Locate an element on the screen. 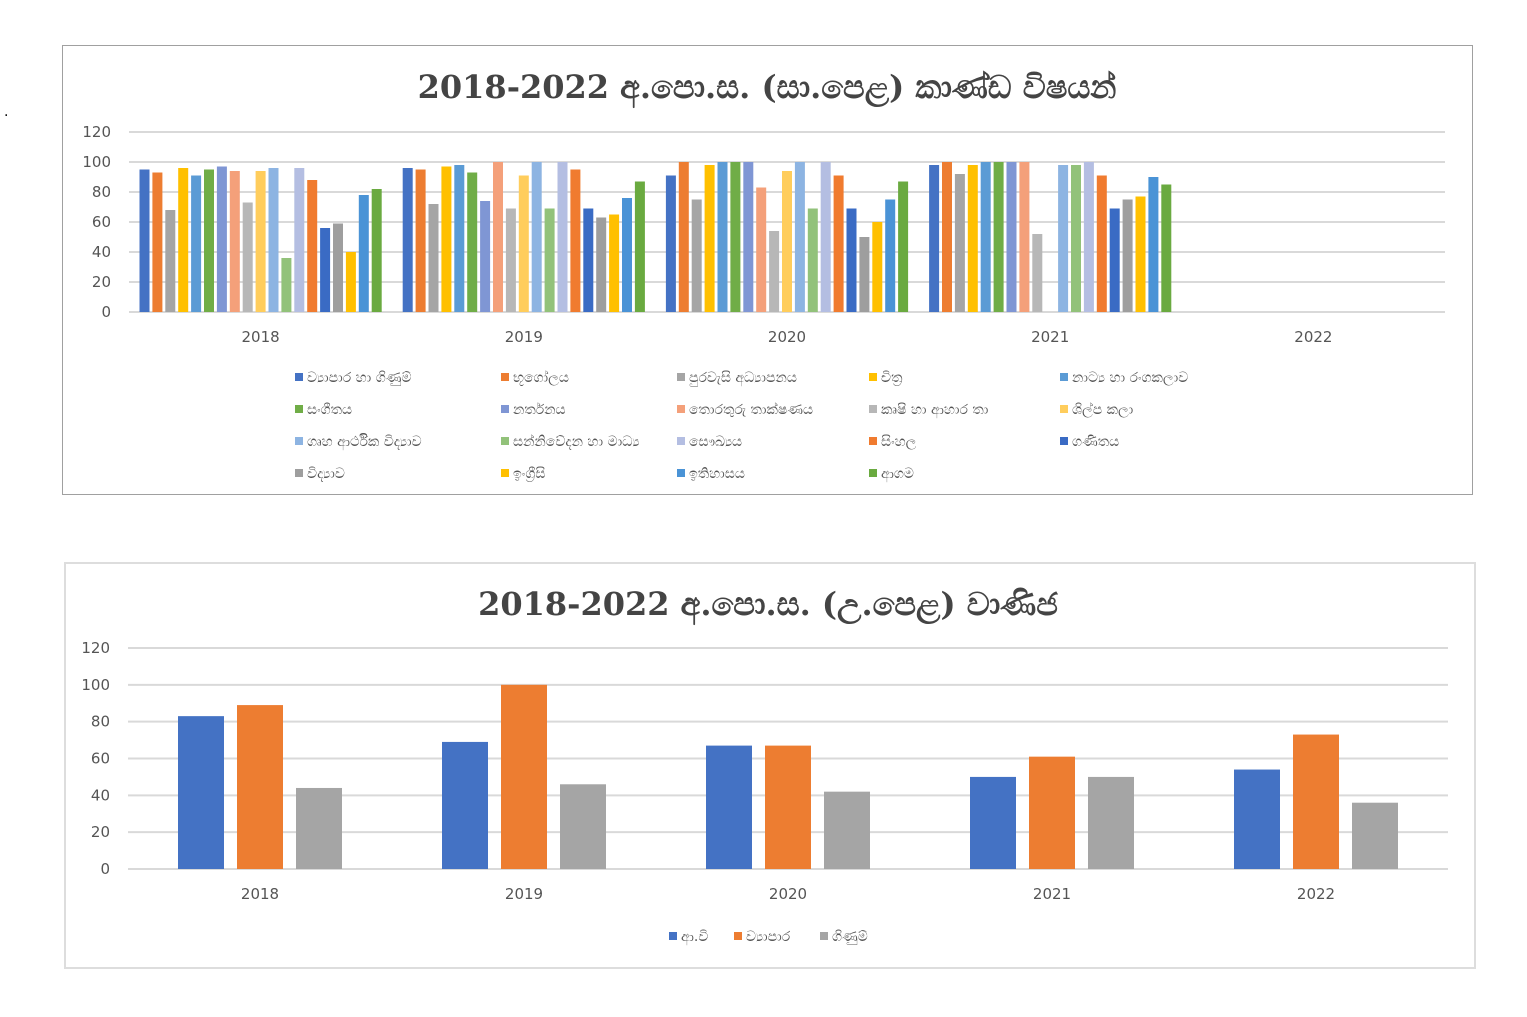 Image resolution: width=1527 pixels, height=1017 pixels. legend-label: නර්තනය is located at coordinates (539, 410).